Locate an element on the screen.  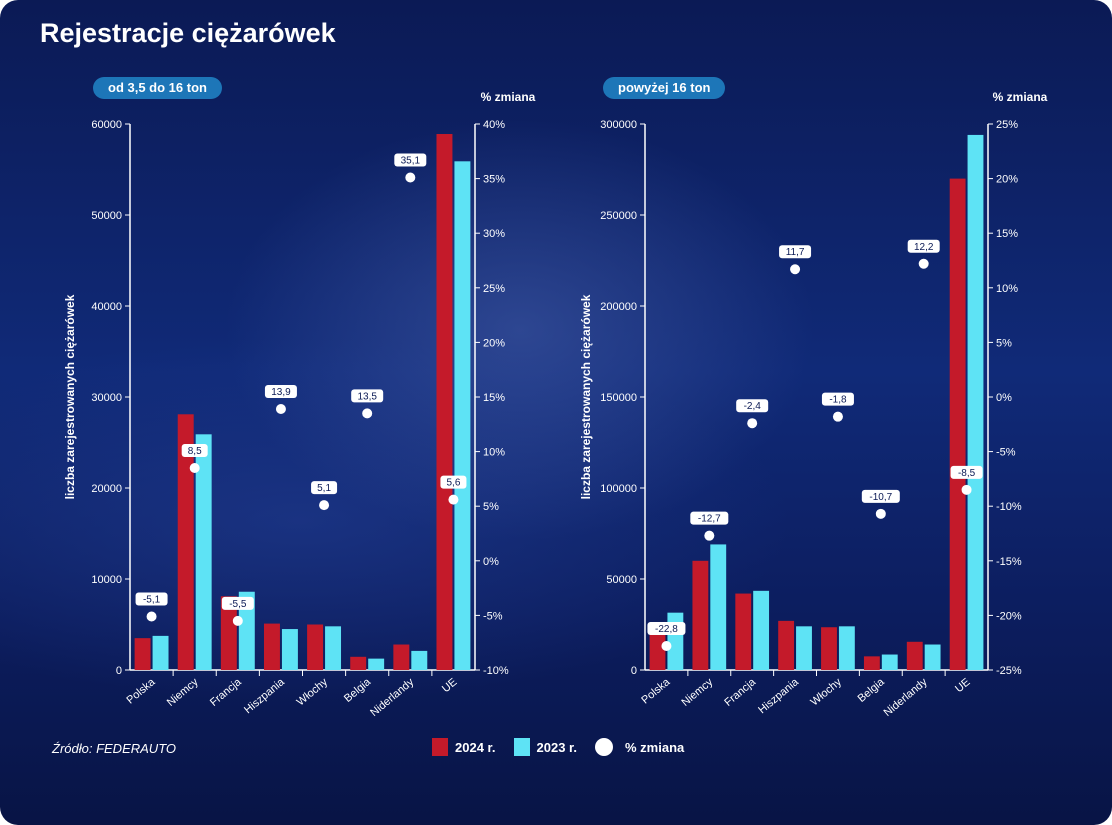
panel2-y-tick-label: 250000 is located at coordinates (618, 216).